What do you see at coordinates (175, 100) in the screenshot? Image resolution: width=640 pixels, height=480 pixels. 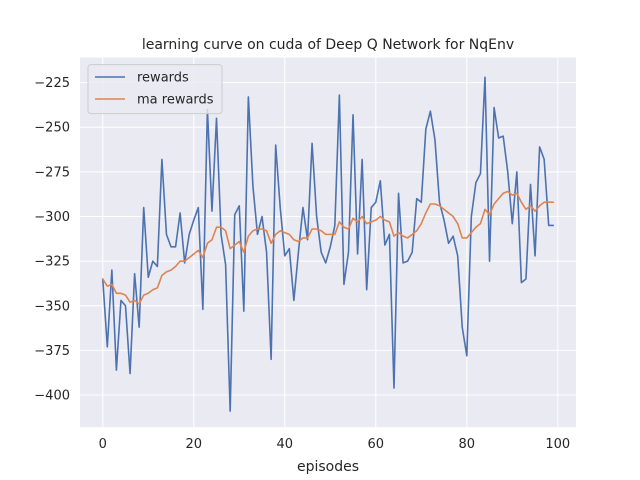 I see `legend-label-ma-rewards: ma rewards` at bounding box center [175, 100].